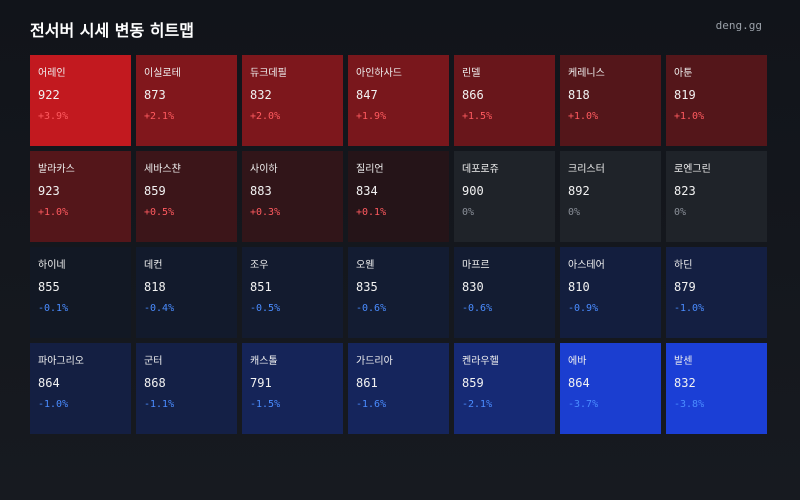  What do you see at coordinates (261, 383) in the screenshot?
I see `server-price: 791` at bounding box center [261, 383].